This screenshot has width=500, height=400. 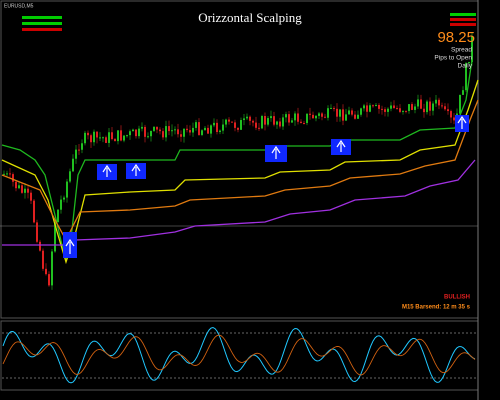 What do you see at coordinates (456, 37) in the screenshot?
I see `spread-value: 98.25` at bounding box center [456, 37].